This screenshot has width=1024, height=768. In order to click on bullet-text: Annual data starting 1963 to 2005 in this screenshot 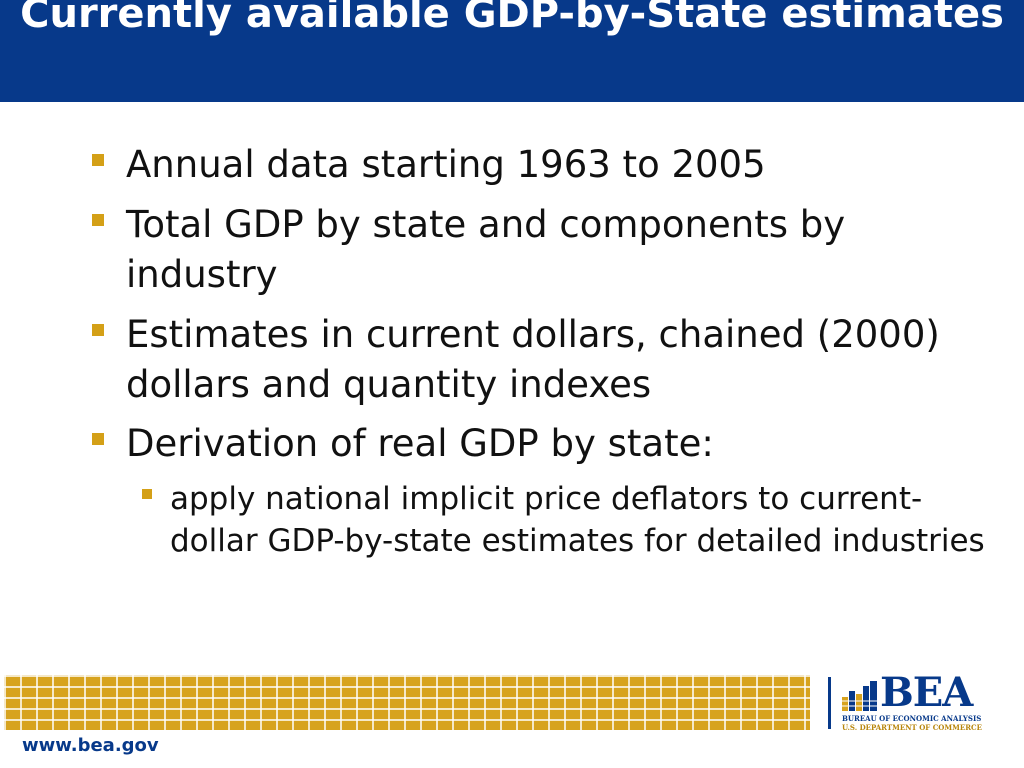, I will do `click(446, 164)`.